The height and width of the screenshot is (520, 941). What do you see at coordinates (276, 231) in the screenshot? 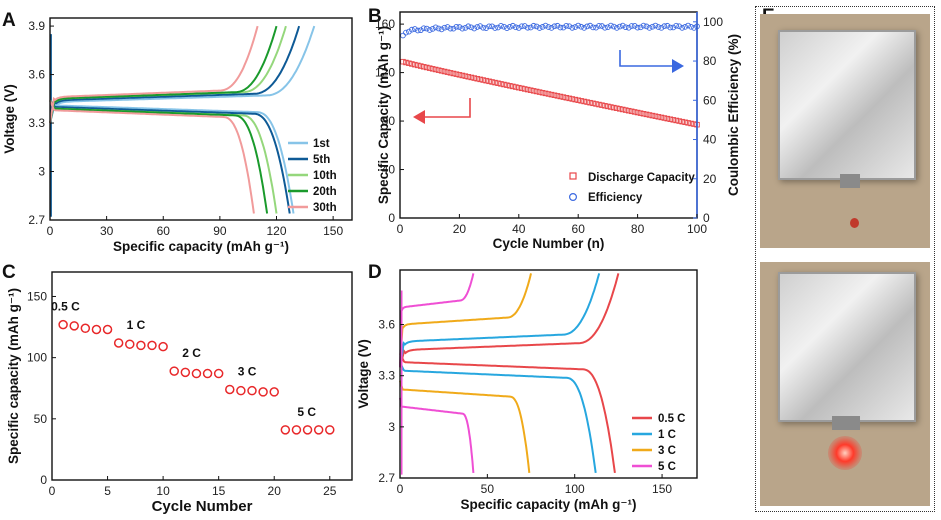
I see `x-tick-label: 120` at bounding box center [276, 231].